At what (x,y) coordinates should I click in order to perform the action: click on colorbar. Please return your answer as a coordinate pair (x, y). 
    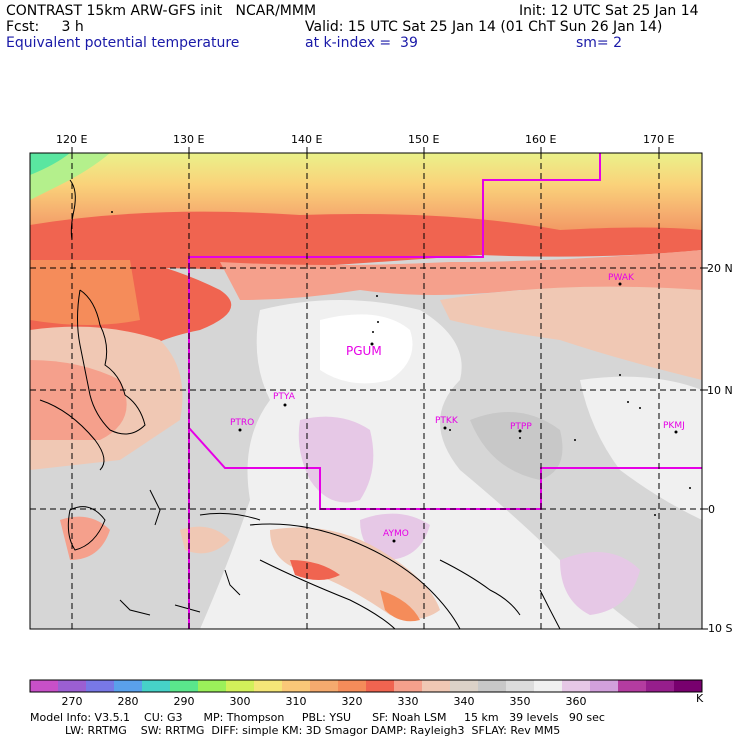
    Looking at the image, I should click on (366, 686).